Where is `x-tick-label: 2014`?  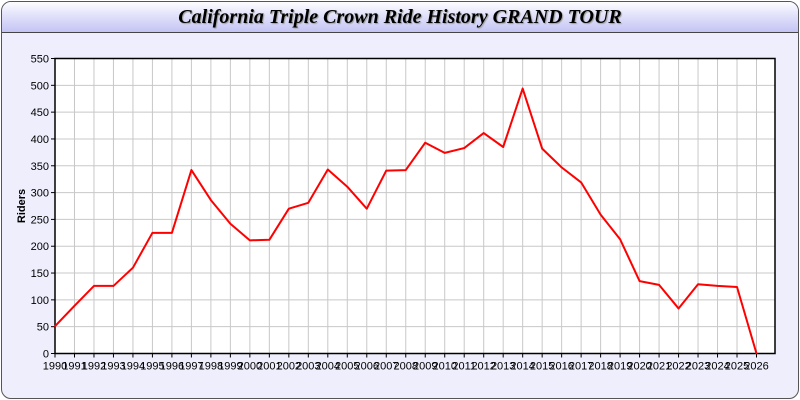 x-tick-label: 2014 is located at coordinates (522, 367).